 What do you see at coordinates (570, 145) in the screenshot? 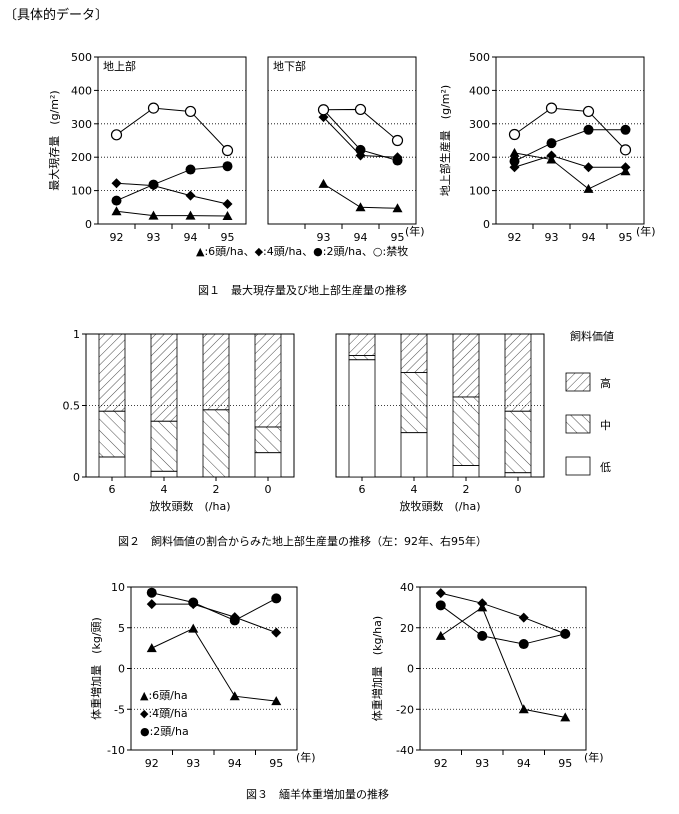
I see `fig1-c-series-2-line` at bounding box center [570, 145].